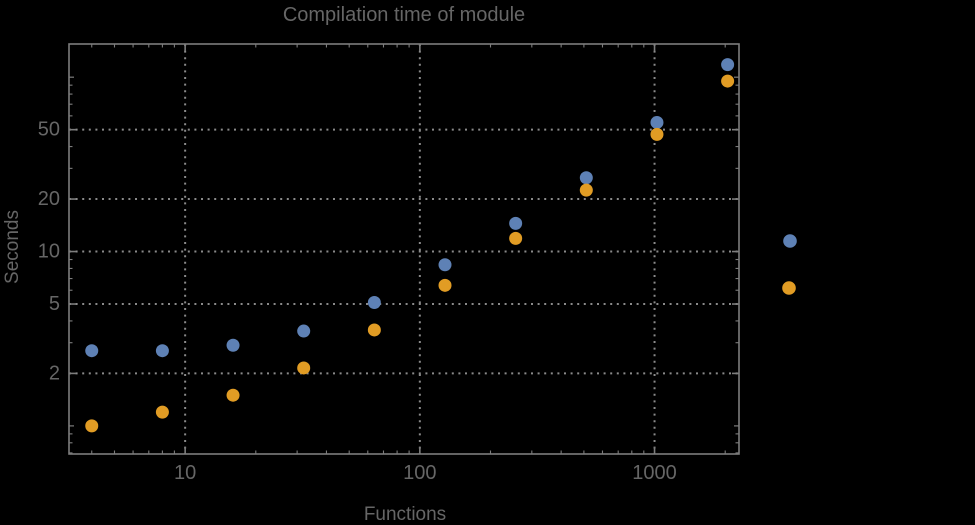  Describe the element at coordinates (49, 130) in the screenshot. I see `y-tick-label: 50` at that location.